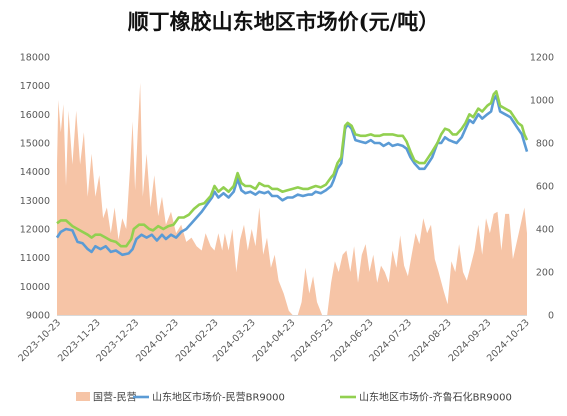  I want to click on right-axis-ticks: 0 200 400 600 800 1000 1200, so click(542, 187).